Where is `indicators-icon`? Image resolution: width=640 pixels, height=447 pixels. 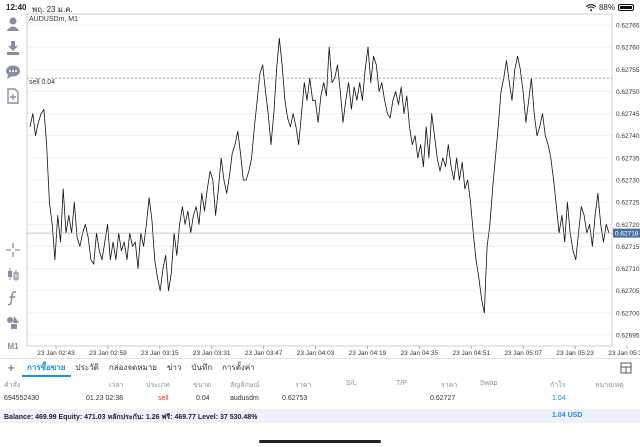
indicators-icon is located at coordinates (13, 298).